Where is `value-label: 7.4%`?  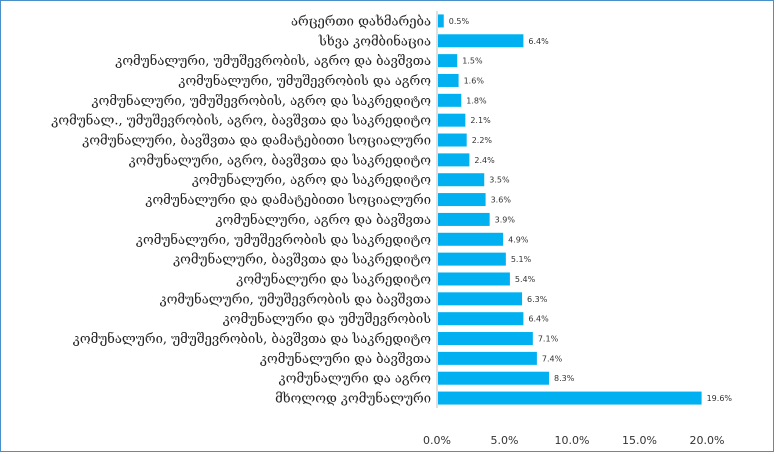 value-label: 7.4% is located at coordinates (552, 358).